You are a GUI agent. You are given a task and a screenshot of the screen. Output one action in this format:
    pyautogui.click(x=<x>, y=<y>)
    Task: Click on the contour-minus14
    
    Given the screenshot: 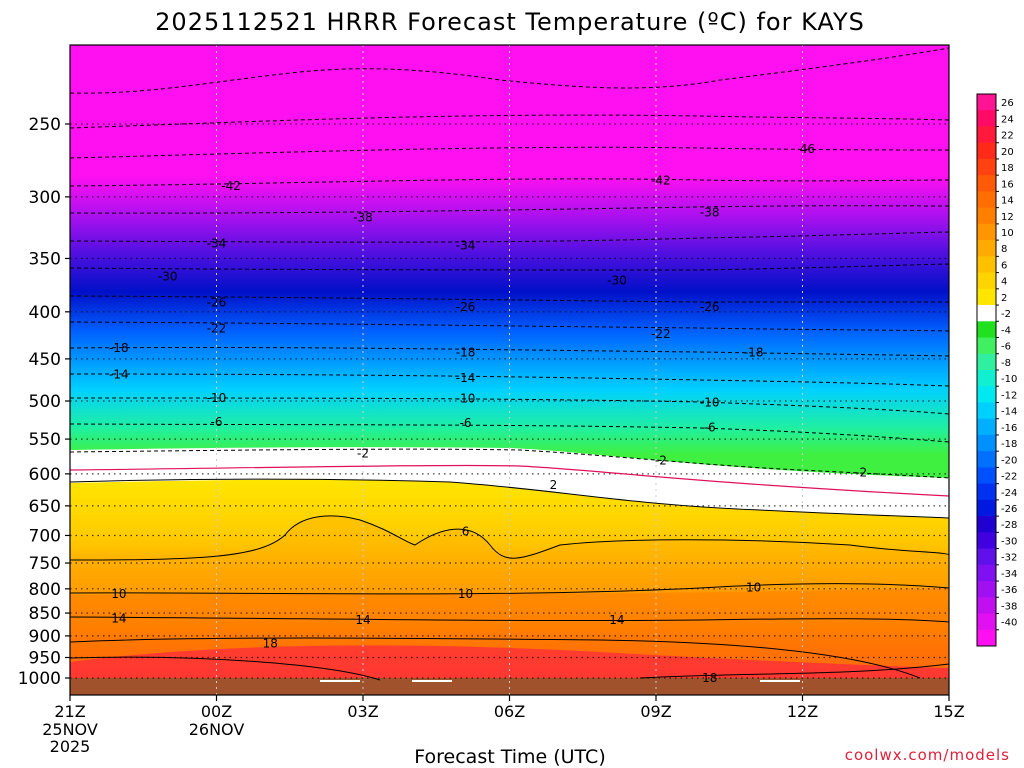 What is the action you would take?
    pyautogui.click(x=509, y=380)
    